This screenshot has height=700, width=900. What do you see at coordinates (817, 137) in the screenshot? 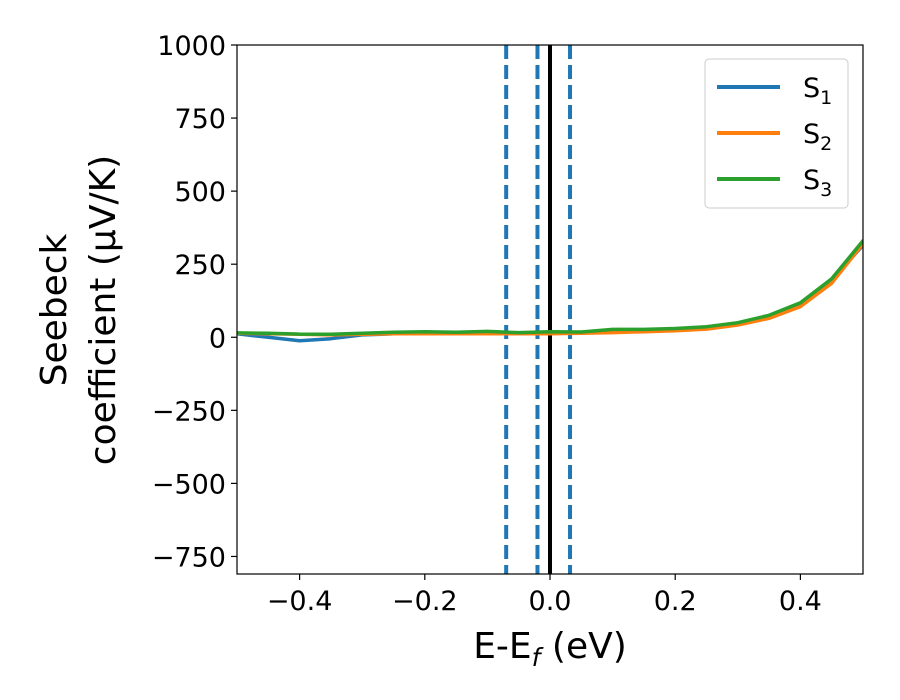
I see `legend-label-s2: S2` at bounding box center [817, 137].